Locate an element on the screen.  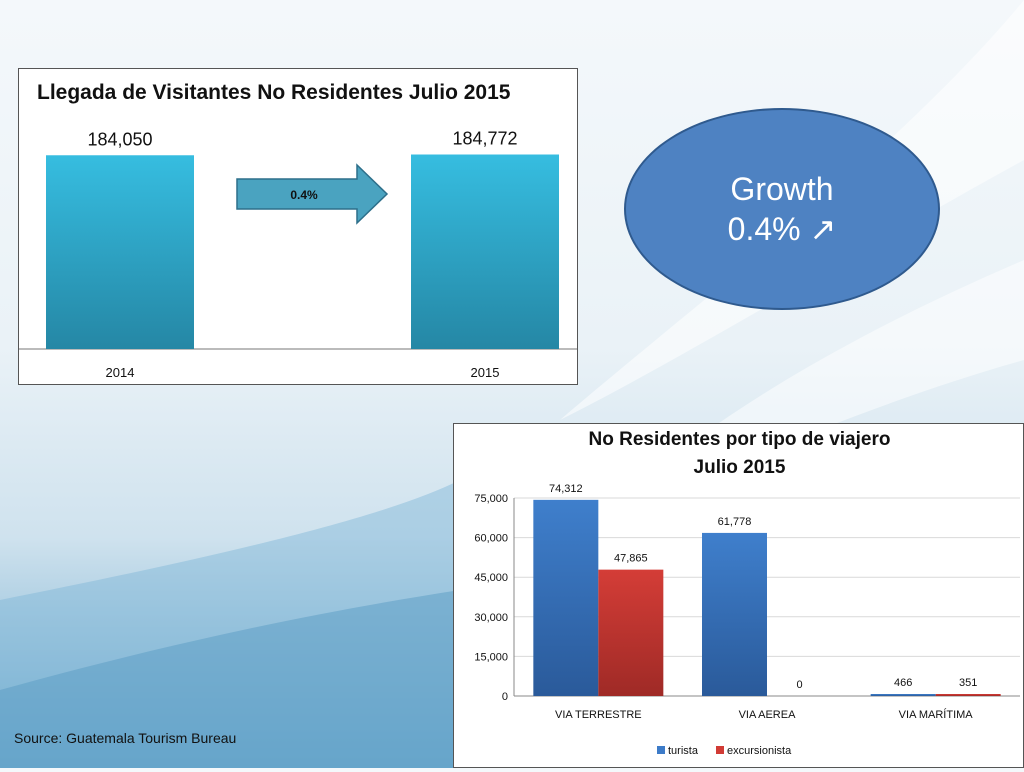
category-label: VIA TERRESTRE is located at coordinates (598, 715).